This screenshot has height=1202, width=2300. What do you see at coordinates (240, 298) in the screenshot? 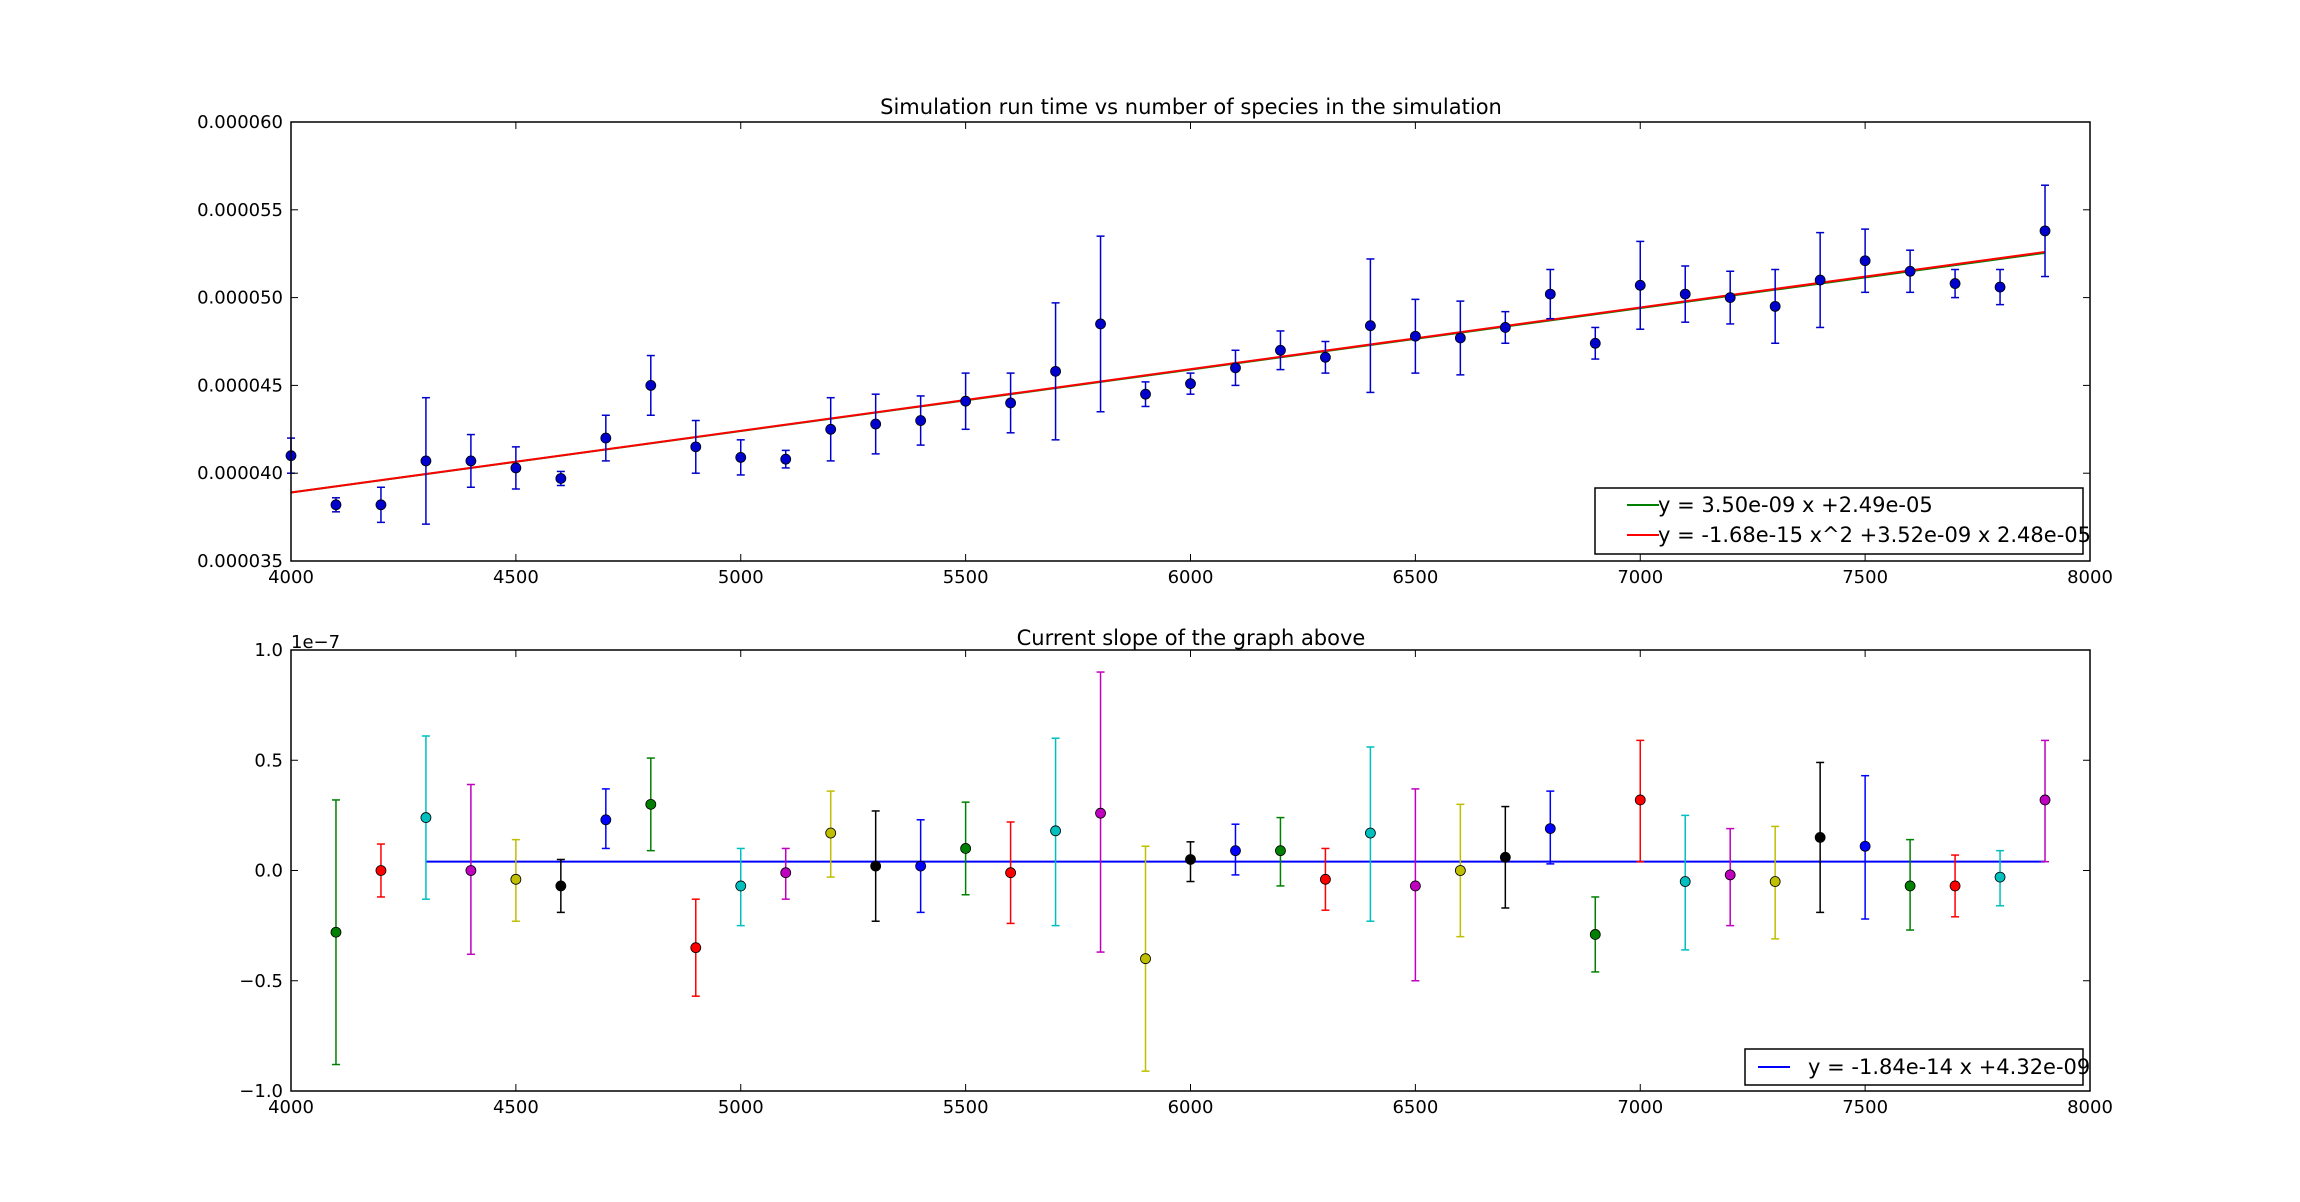
I see `y-tick-label: 0.000050` at bounding box center [240, 298].